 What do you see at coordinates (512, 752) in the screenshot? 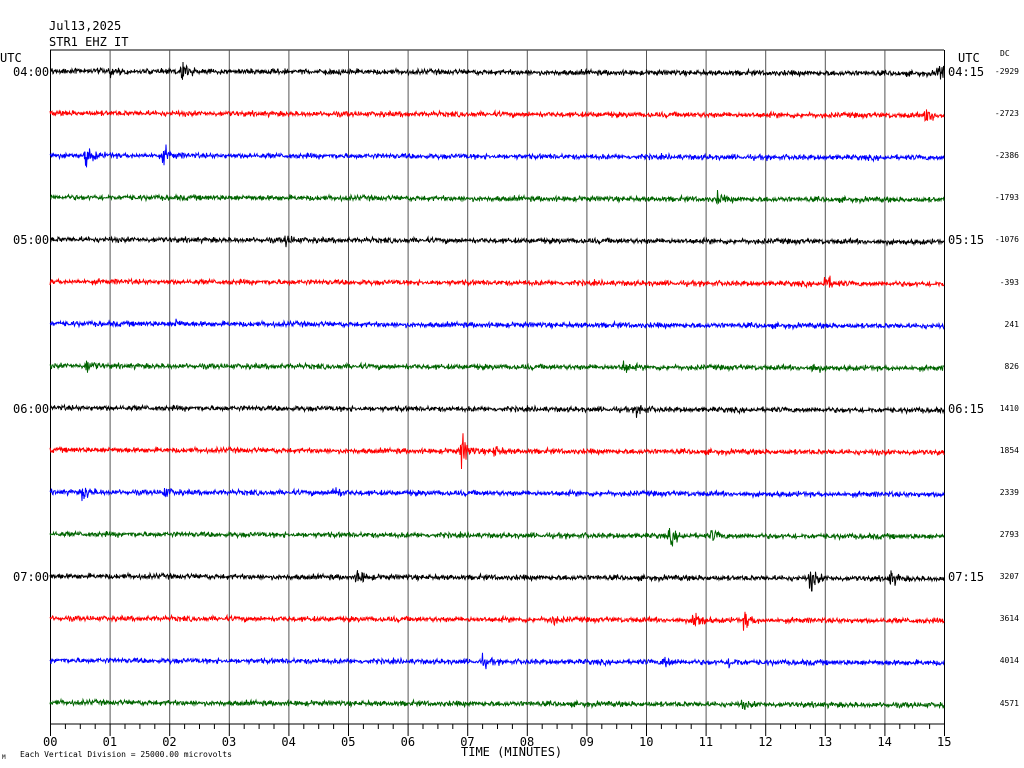
I see `x-axis-label: TIME (MINUTES)` at bounding box center [512, 752].